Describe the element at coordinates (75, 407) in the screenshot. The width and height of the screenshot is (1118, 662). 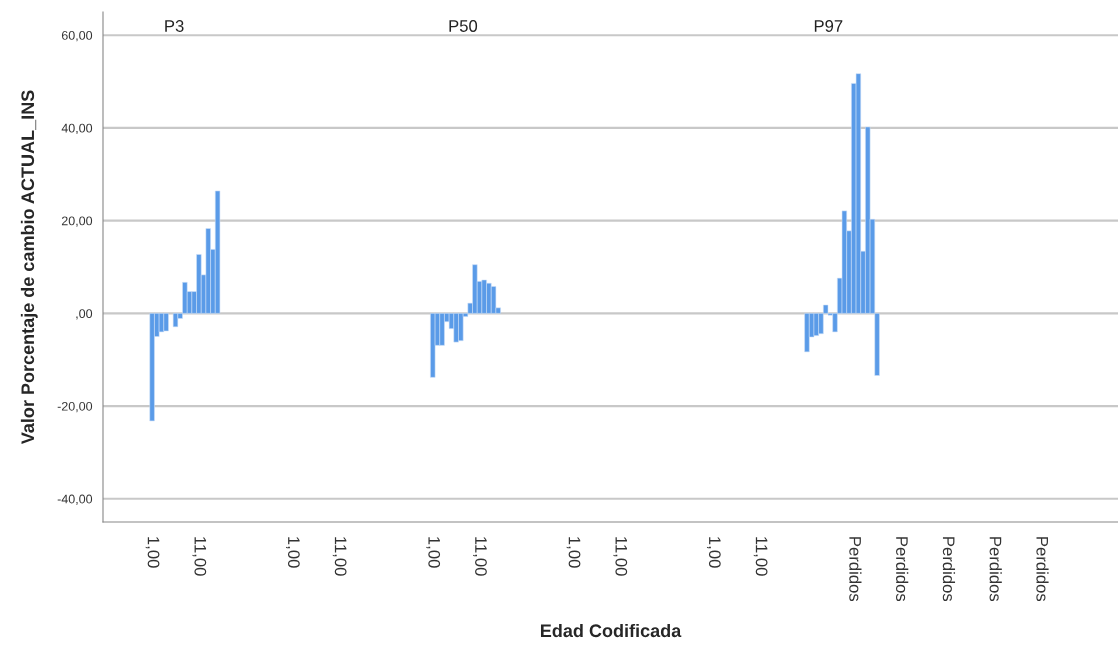
I see `y-tick-label: -20,00` at that location.